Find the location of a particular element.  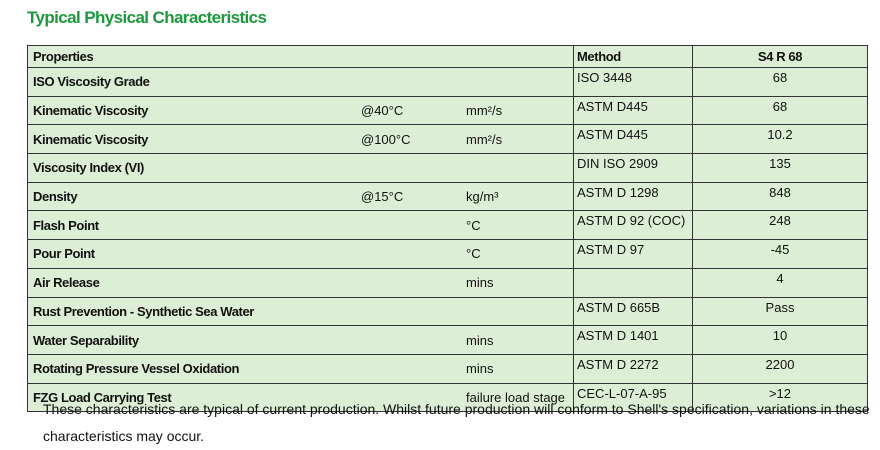

table-cell: 10.2 is located at coordinates (780, 139).